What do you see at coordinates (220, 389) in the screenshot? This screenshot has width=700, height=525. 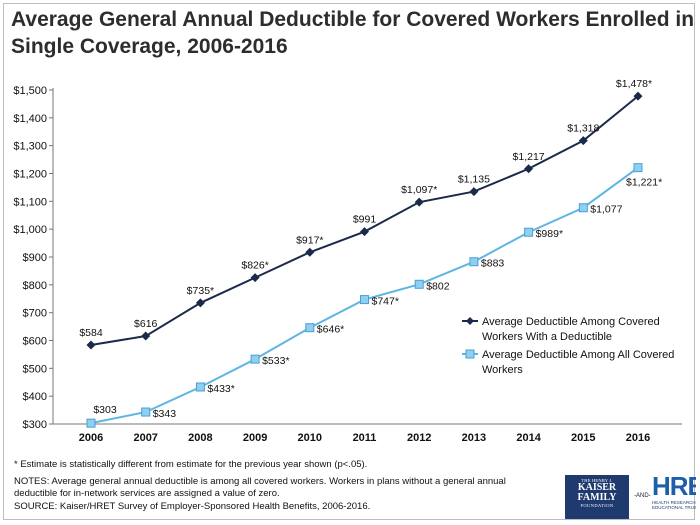 I see `data-label: $433*` at bounding box center [220, 389].